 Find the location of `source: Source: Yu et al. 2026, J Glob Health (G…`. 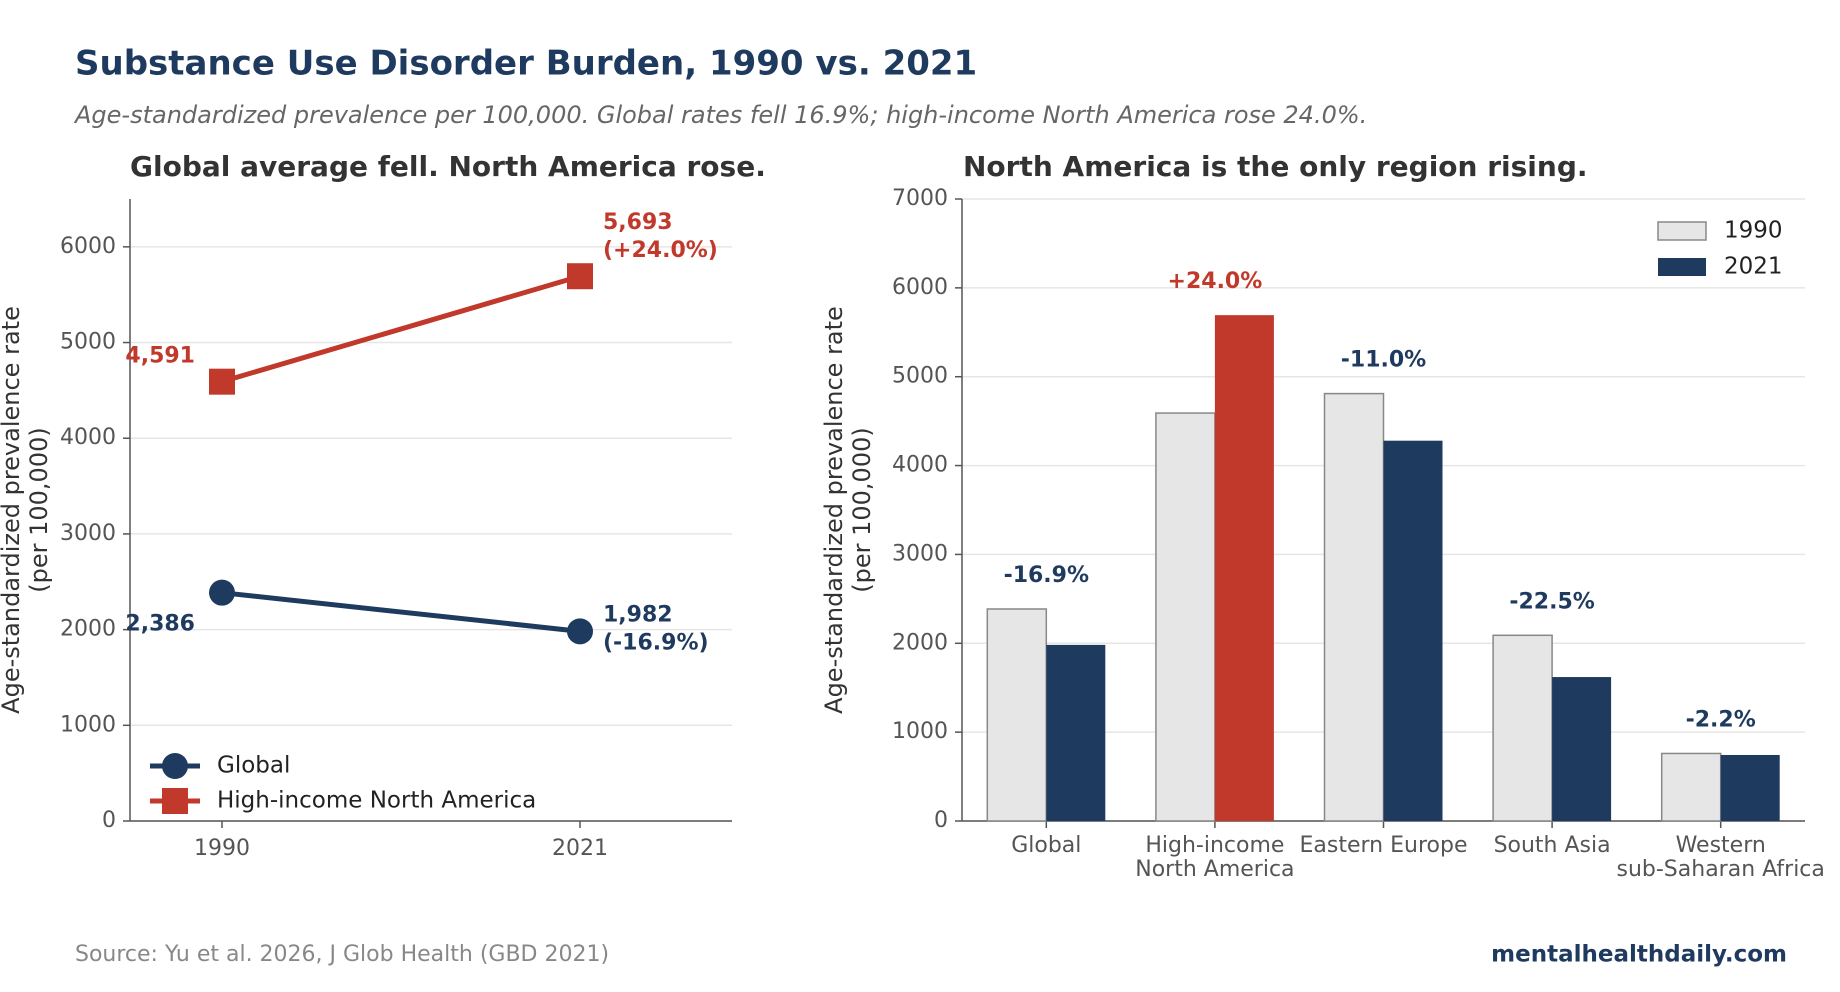

source: Source: Yu et al. 2026, J Glob Health (G… is located at coordinates (342, 954).